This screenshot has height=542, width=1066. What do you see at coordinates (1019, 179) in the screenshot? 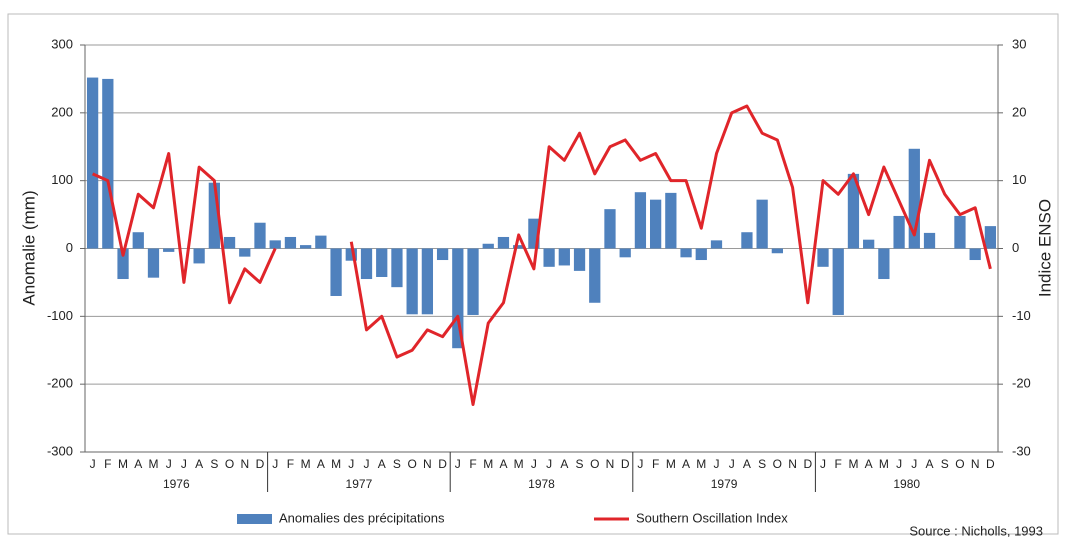
I see `y2-tick-label: 10` at bounding box center [1019, 179].